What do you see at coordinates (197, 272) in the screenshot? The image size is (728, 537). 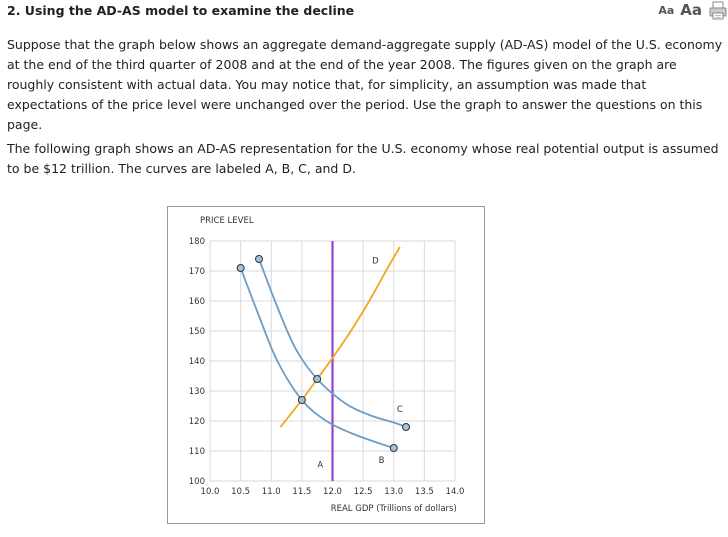 I see `y-tick-label: 170` at bounding box center [197, 272].